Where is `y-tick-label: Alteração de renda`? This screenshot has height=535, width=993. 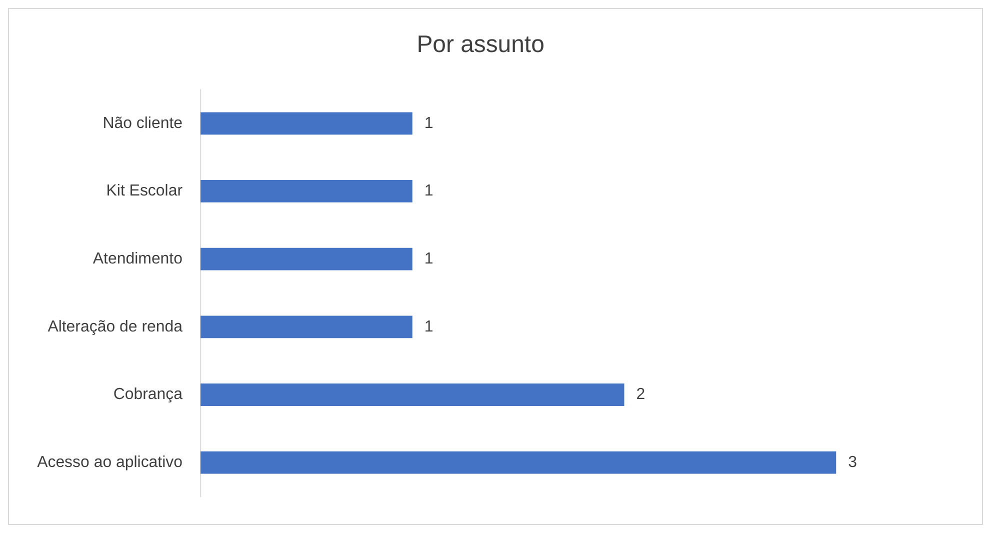
y-tick-label: Alteração de renda is located at coordinates (115, 327).